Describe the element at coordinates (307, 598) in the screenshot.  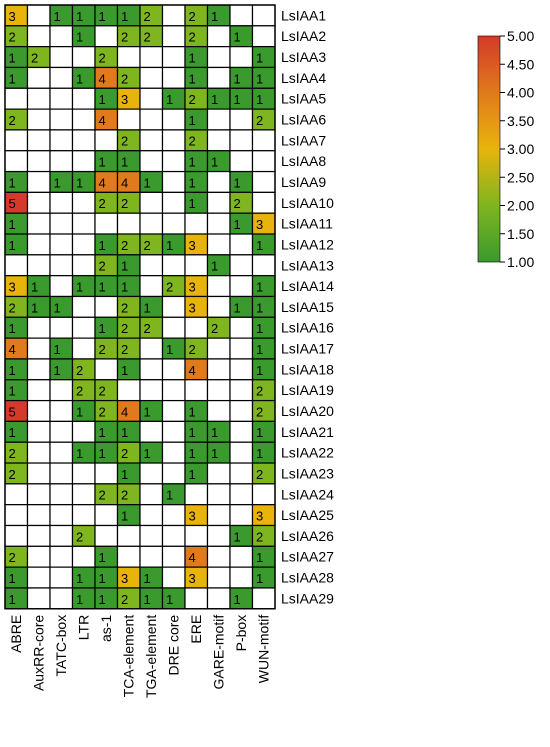
I see `row-label: LsIAA29` at that location.